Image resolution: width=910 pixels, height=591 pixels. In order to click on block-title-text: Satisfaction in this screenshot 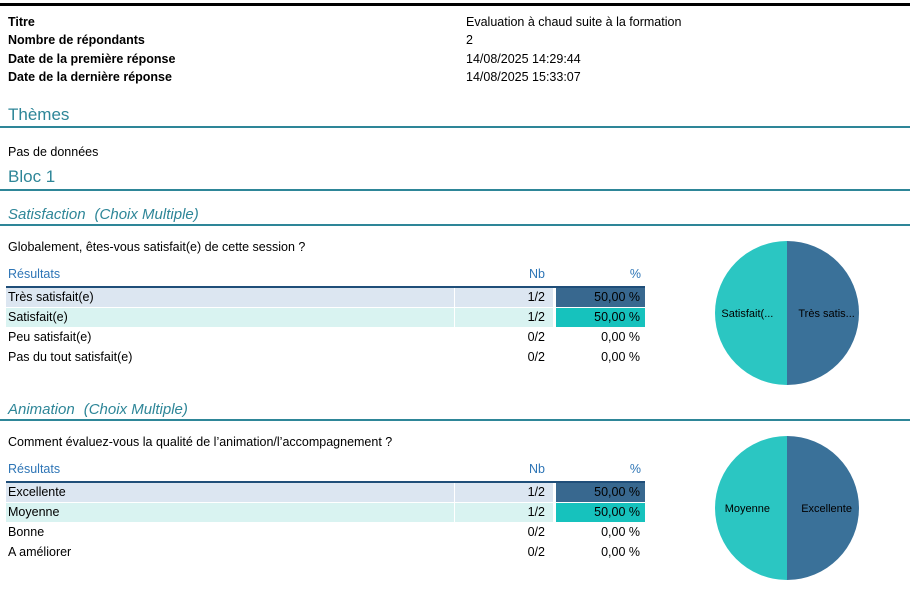, I will do `click(47, 214)`.